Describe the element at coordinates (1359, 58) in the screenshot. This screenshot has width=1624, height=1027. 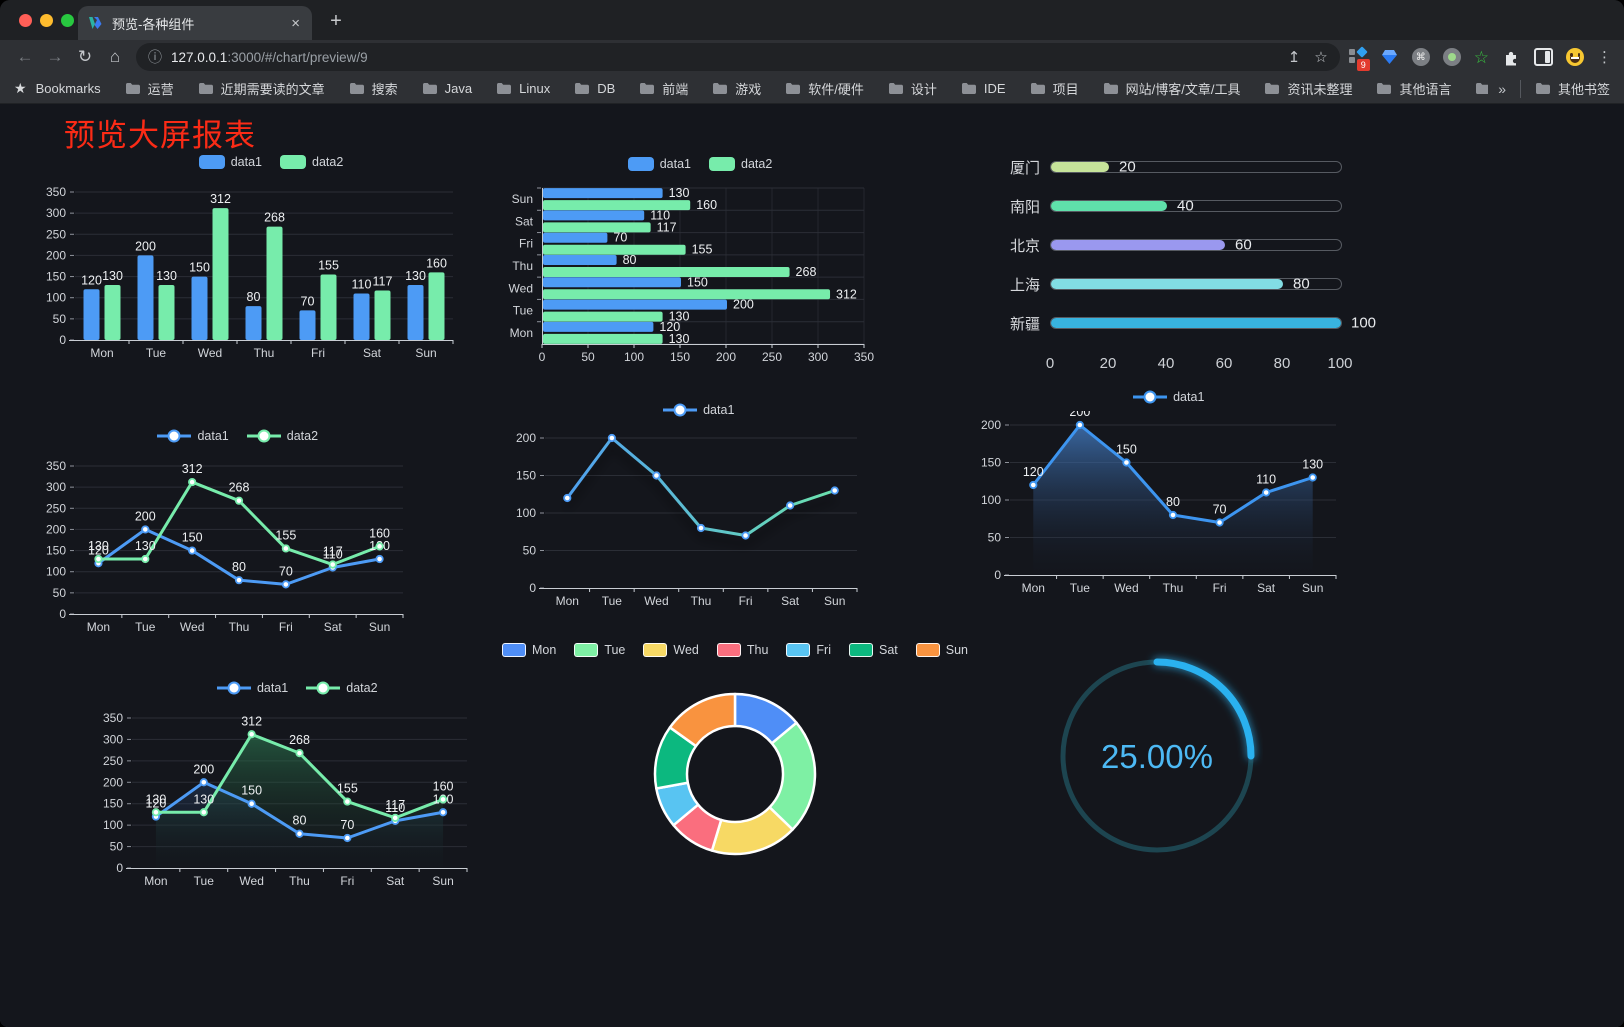
I see `grid-extension-icon: 9` at that location.